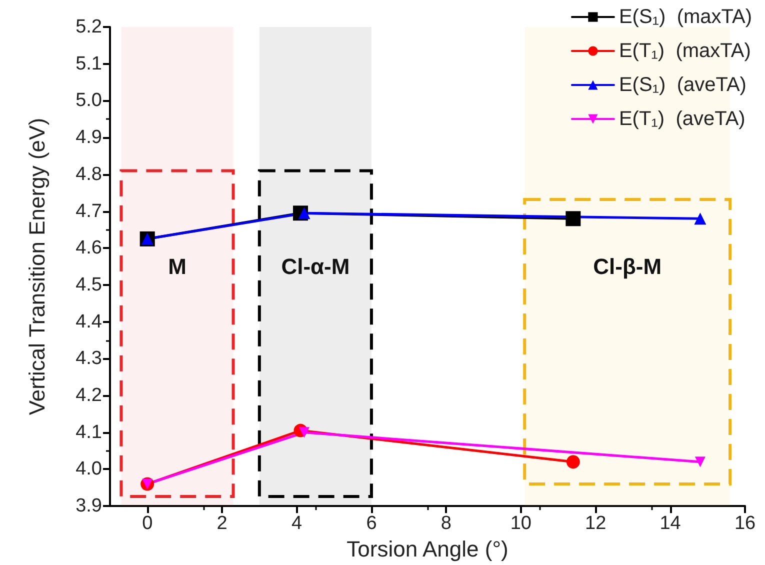  What do you see at coordinates (89, 395) in the screenshot?
I see `y-tick-label: 4.2` at bounding box center [89, 395].